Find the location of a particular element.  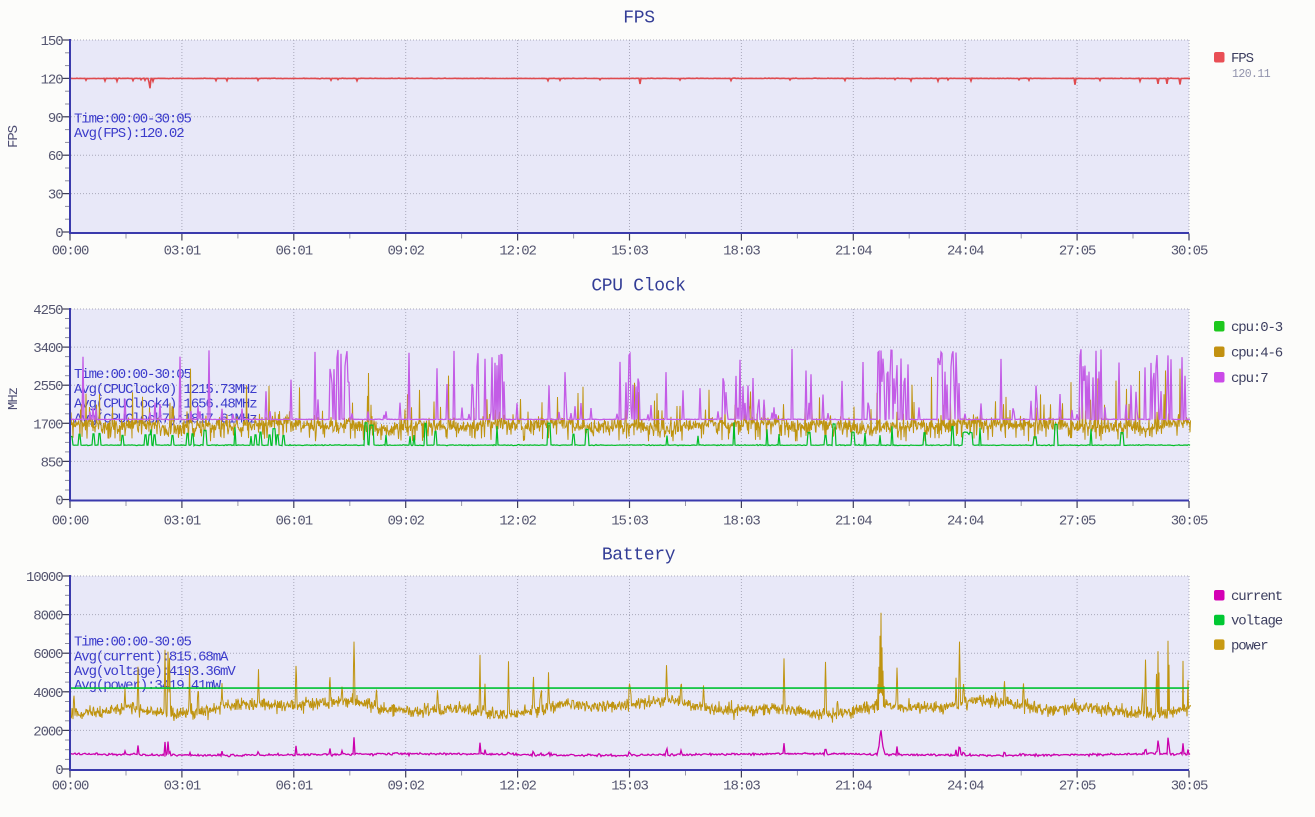

svg-text: Avg(CPUClock0):1215.73MHz is located at coordinates (165, 390).